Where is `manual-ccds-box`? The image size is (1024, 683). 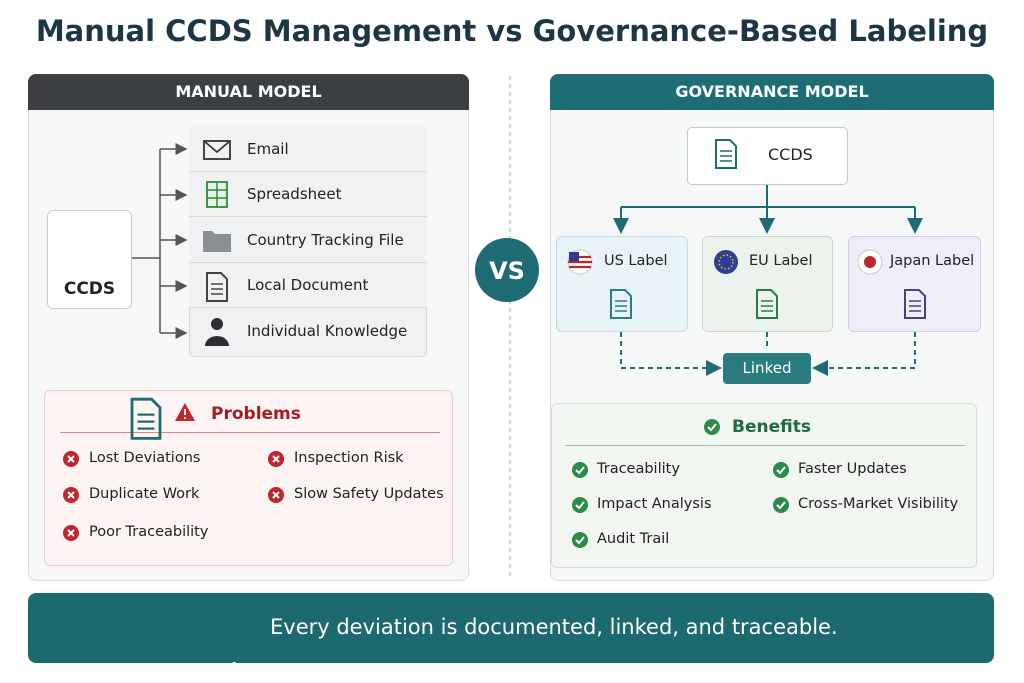
manual-ccds-box is located at coordinates (89, 259).